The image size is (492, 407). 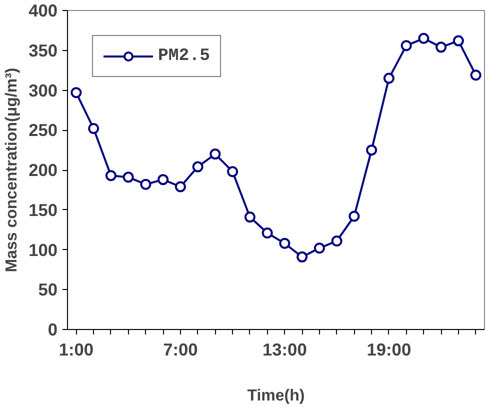 What do you see at coordinates (43, 250) in the screenshot?
I see `y-tick-label: 100` at bounding box center [43, 250].